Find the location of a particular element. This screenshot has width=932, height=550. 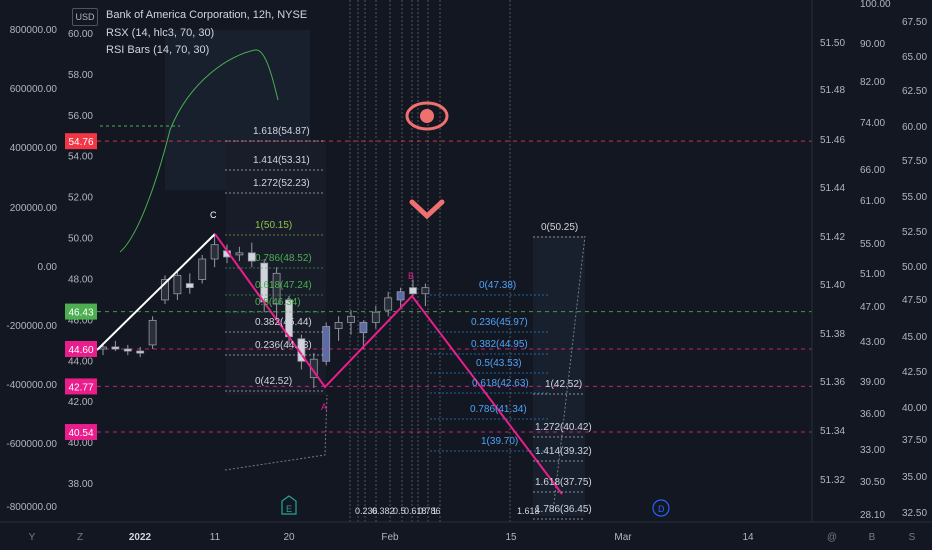

currency-badge: USD is located at coordinates (85, 17).